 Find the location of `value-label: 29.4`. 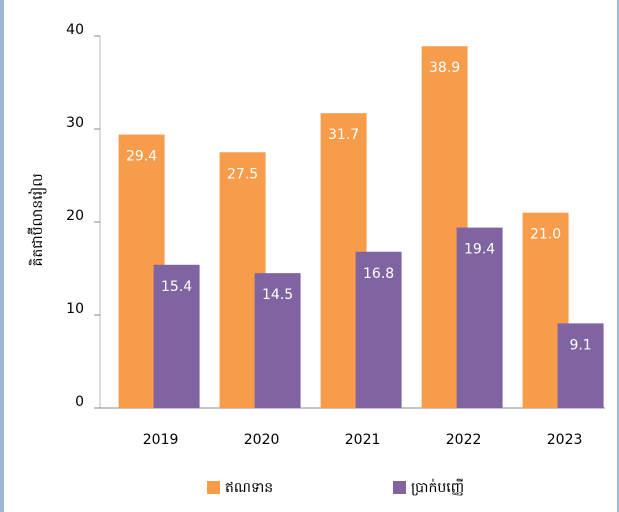

value-label: 29.4 is located at coordinates (141, 157).